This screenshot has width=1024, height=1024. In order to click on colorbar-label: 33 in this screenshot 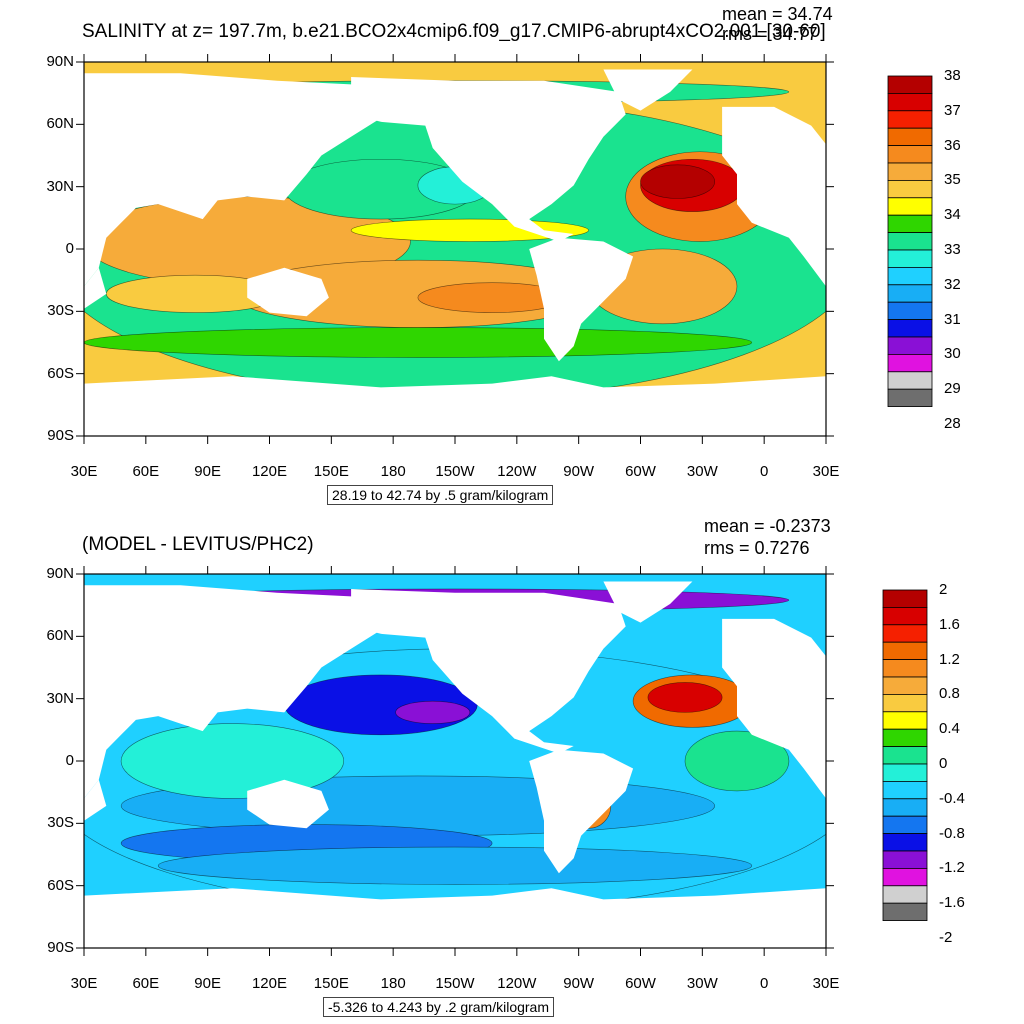, I will do `click(952, 249)`.